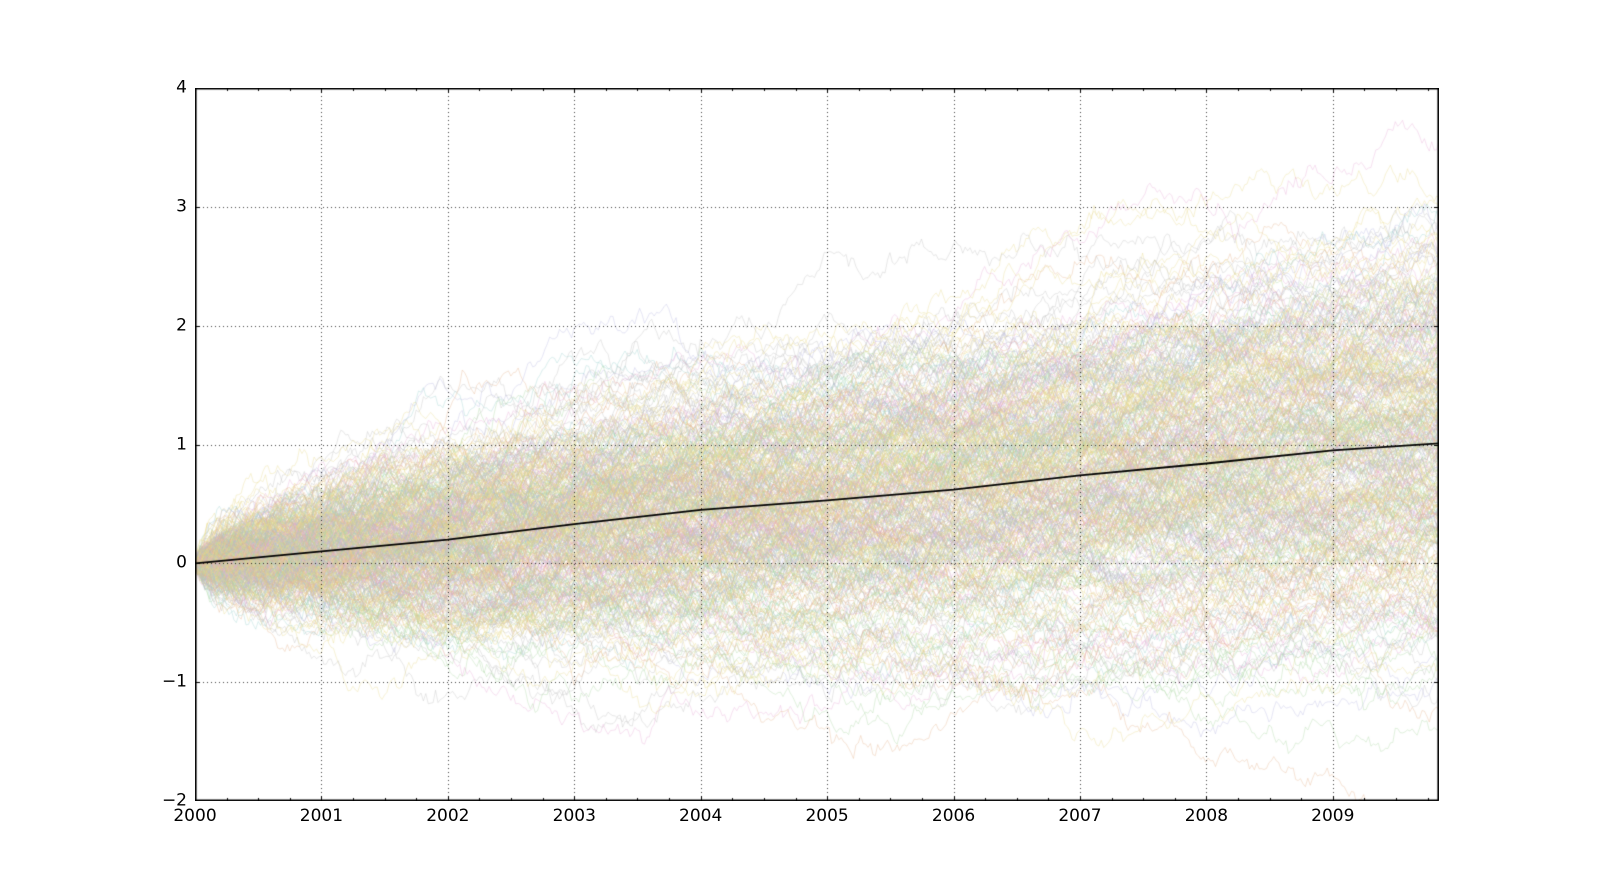  What do you see at coordinates (827, 816) in the screenshot?
I see `x-tick-label-2005: 2005` at bounding box center [827, 816].